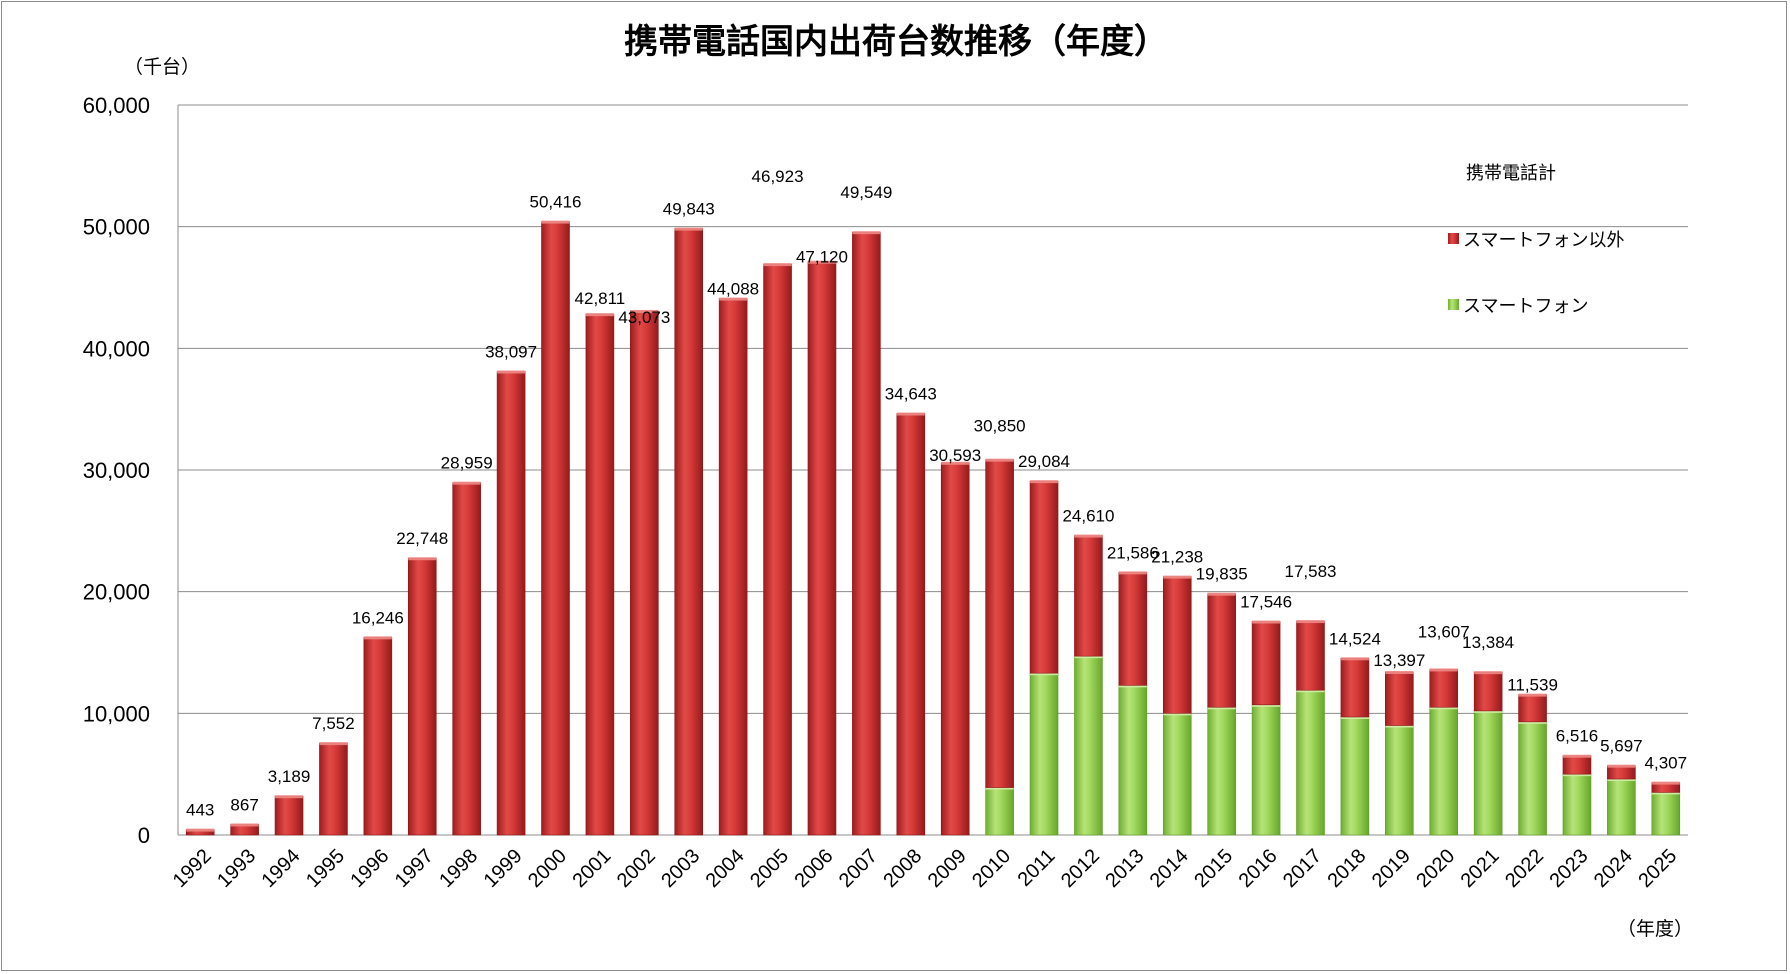 The height and width of the screenshot is (974, 1790). I want to click on x-tick-label-2013: 2013, so click(1124, 868).